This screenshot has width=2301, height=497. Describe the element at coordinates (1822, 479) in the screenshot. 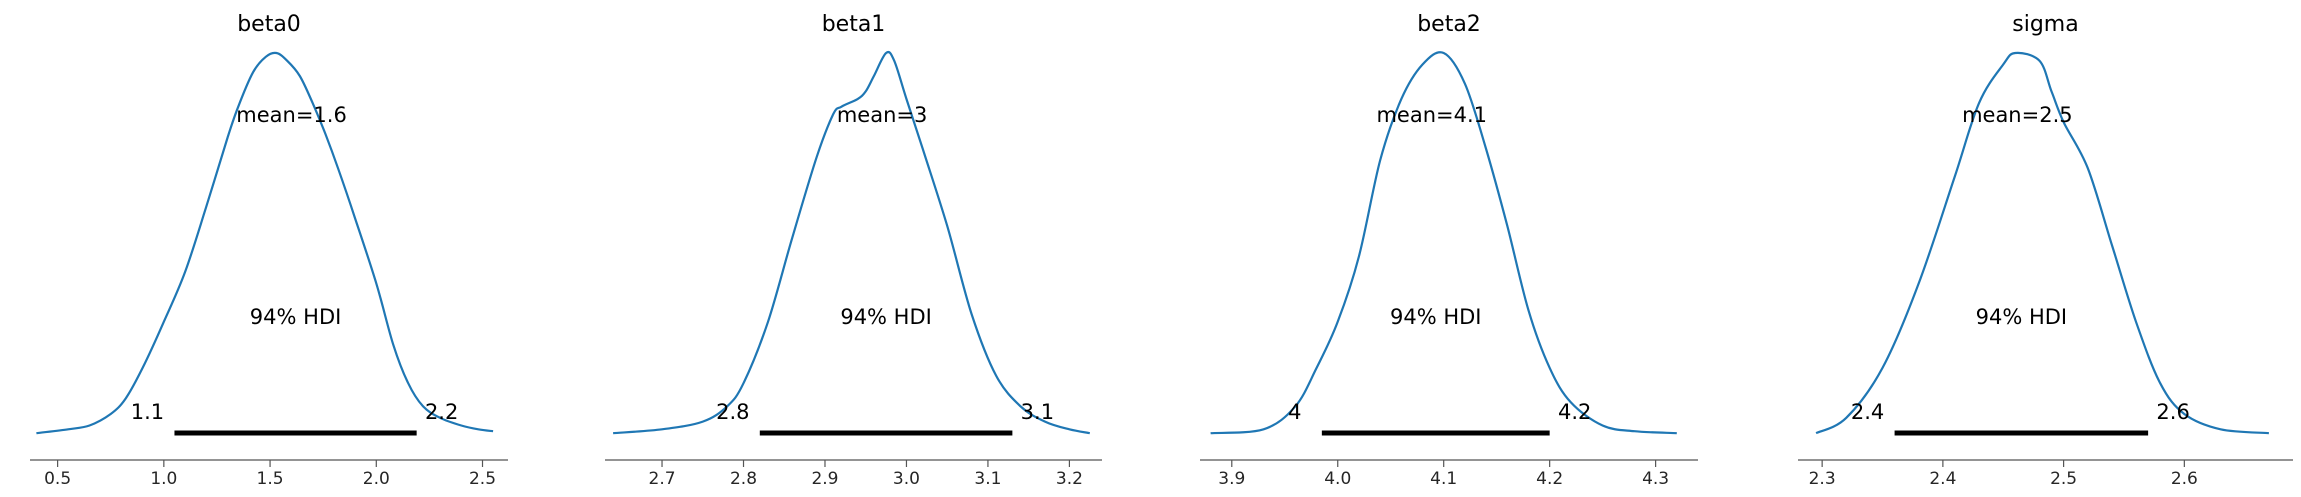

I see `x-tick-label: 2.3` at that location.